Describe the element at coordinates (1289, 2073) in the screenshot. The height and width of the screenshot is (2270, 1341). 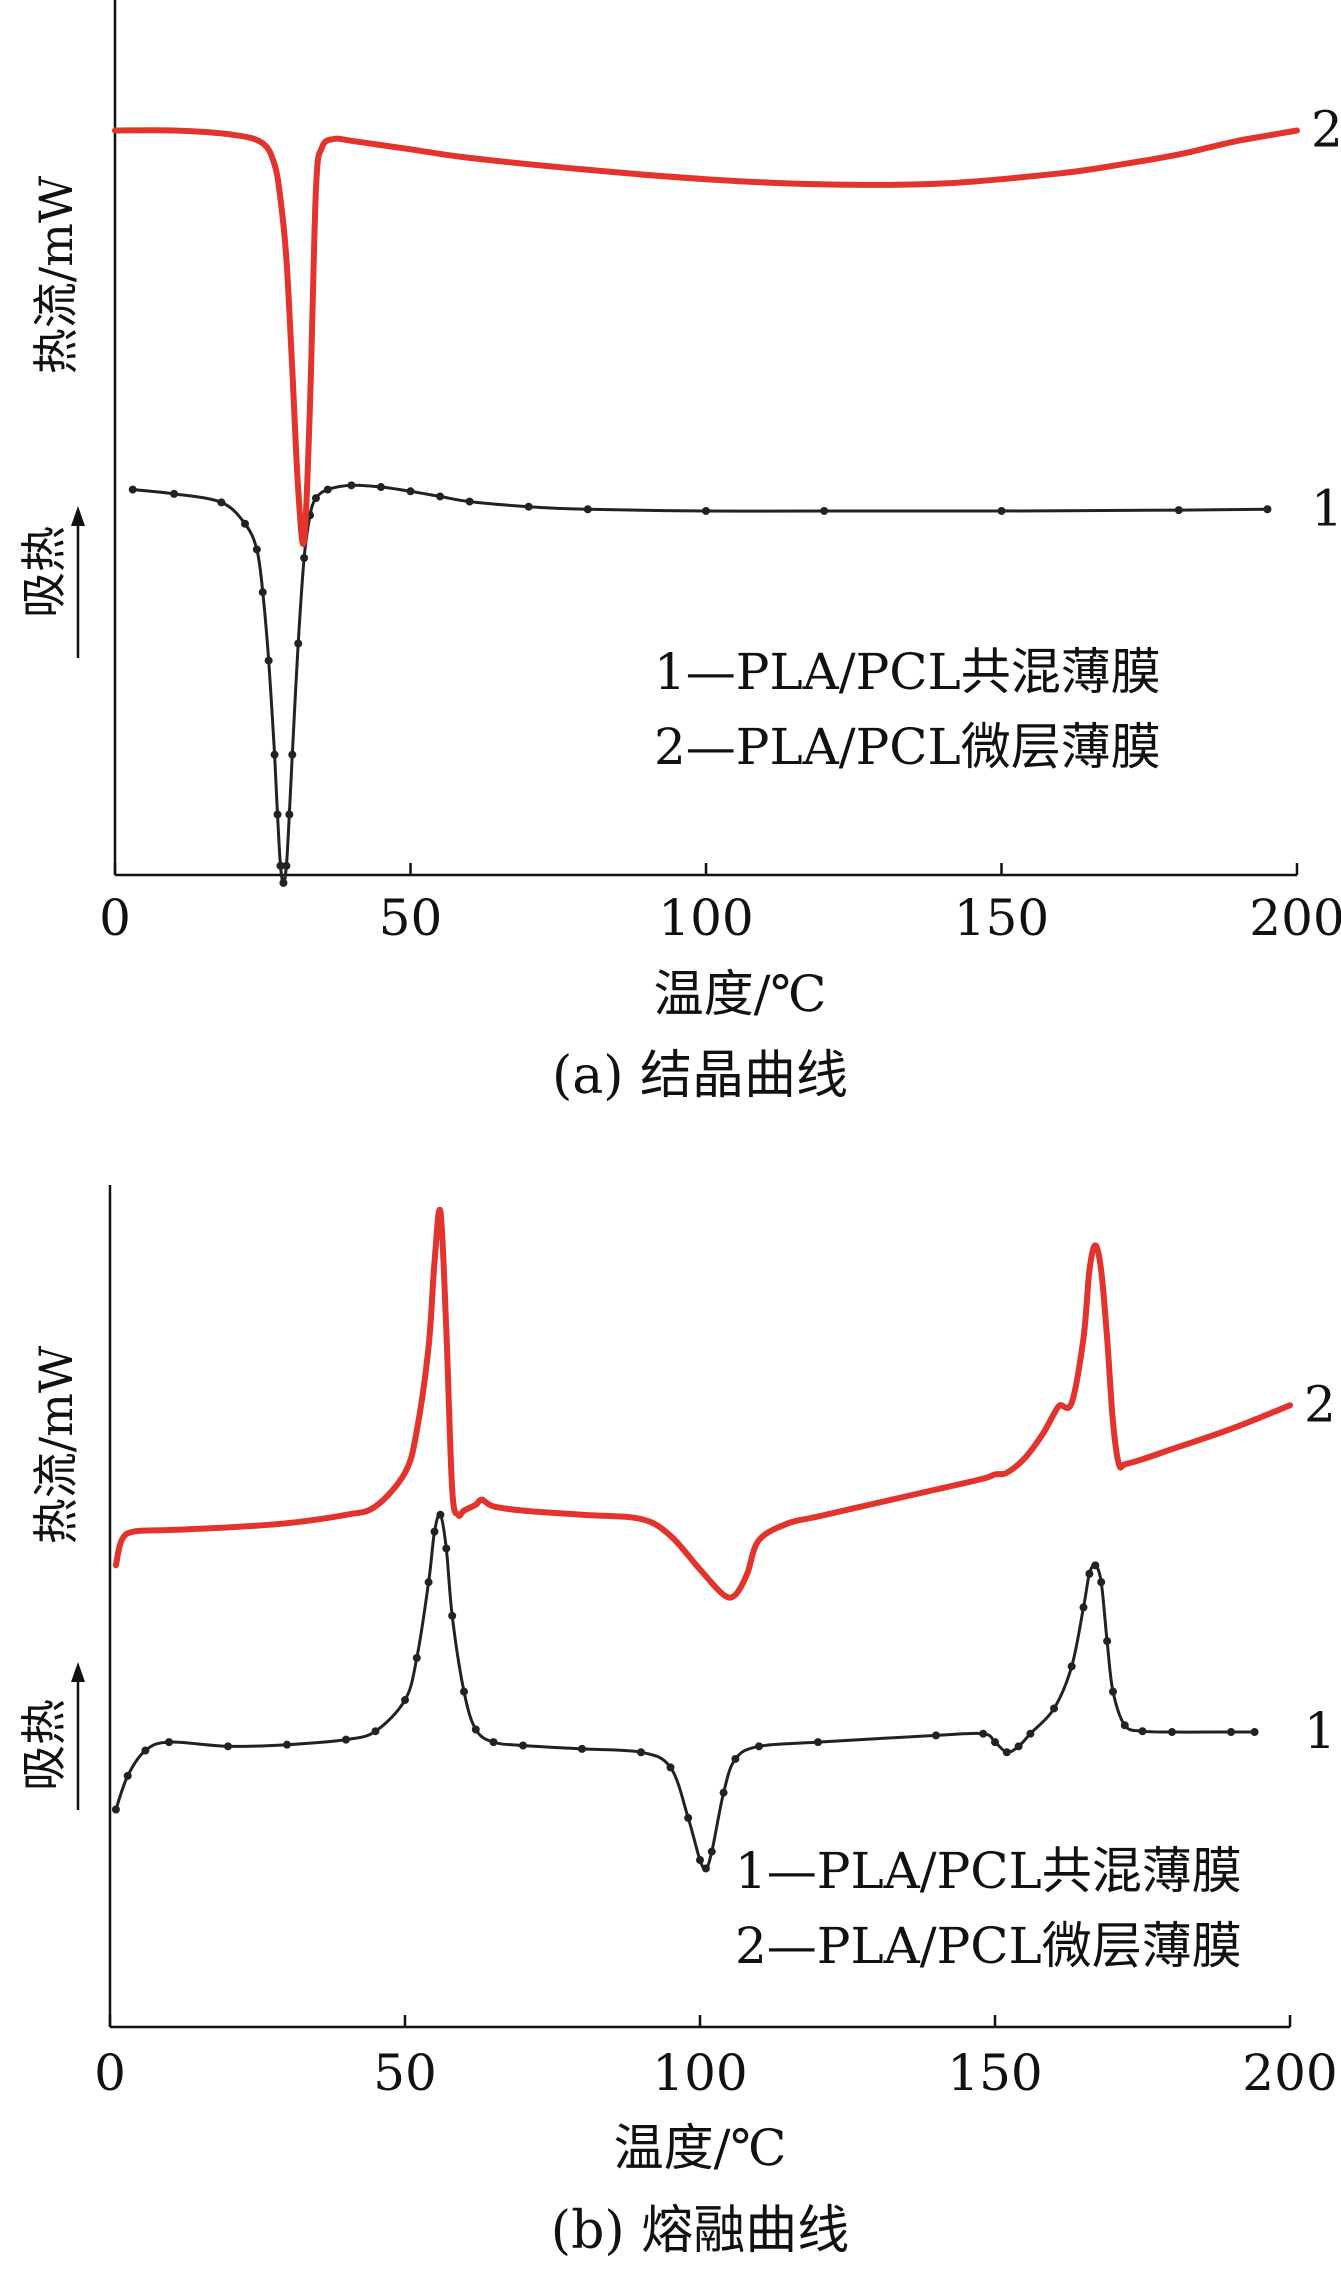
I see `x-tick-label: 200` at that location.